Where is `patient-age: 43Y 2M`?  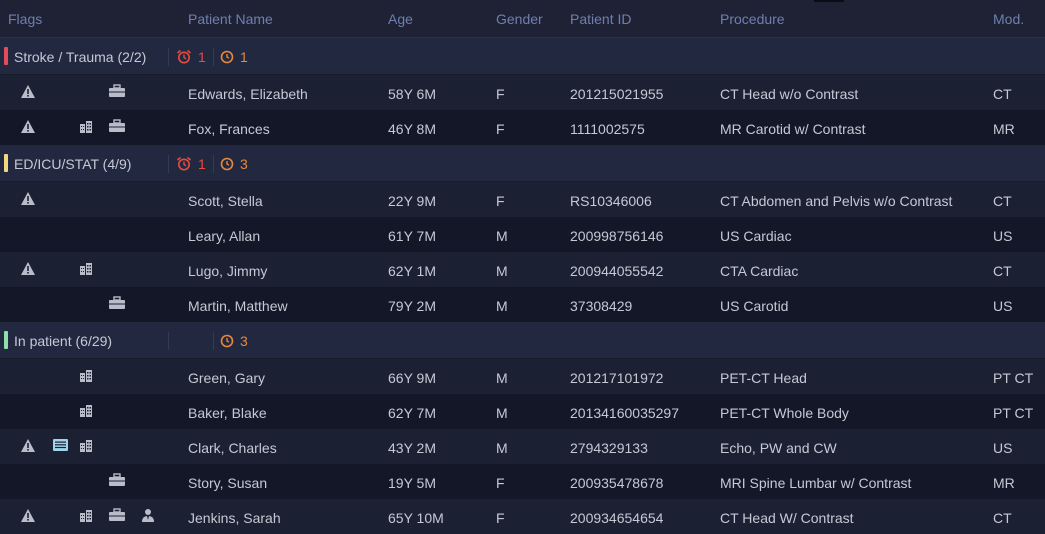 patient-age: 43Y 2M is located at coordinates (412, 448).